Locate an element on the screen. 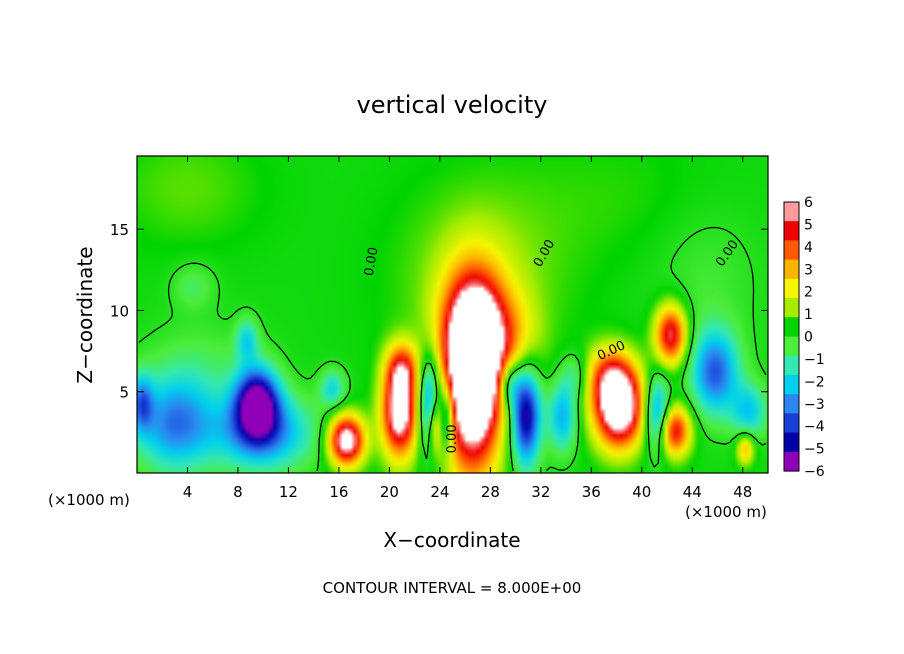  x-tick-label: 40 is located at coordinates (641, 492).